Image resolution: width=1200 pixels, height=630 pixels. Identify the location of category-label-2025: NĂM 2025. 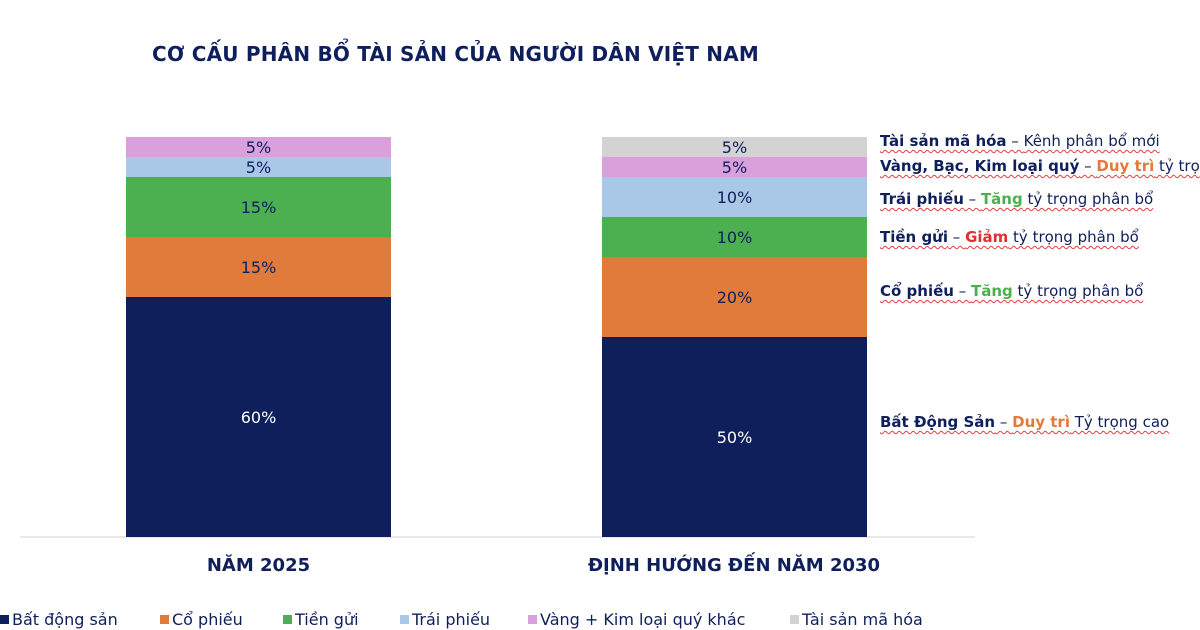
(258, 565).